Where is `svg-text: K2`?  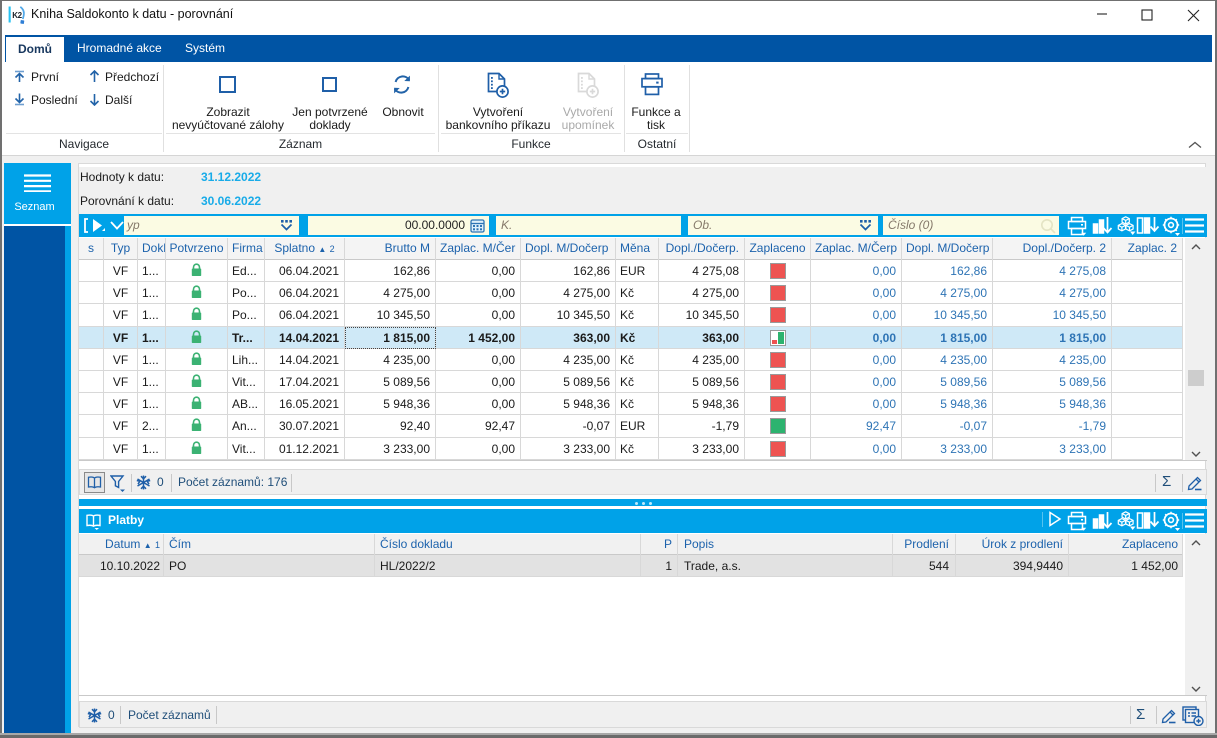
svg-text: K2 is located at coordinates (17, 15).